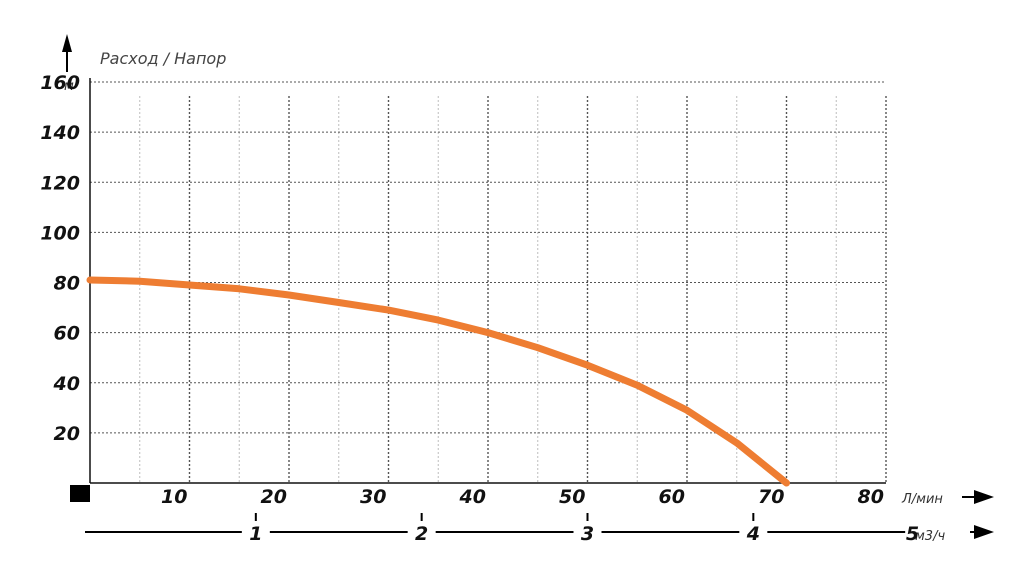 The width and height of the screenshot is (1024, 561). What do you see at coordinates (274, 497) in the screenshot?
I see `x-tick-label: 20` at bounding box center [274, 497].